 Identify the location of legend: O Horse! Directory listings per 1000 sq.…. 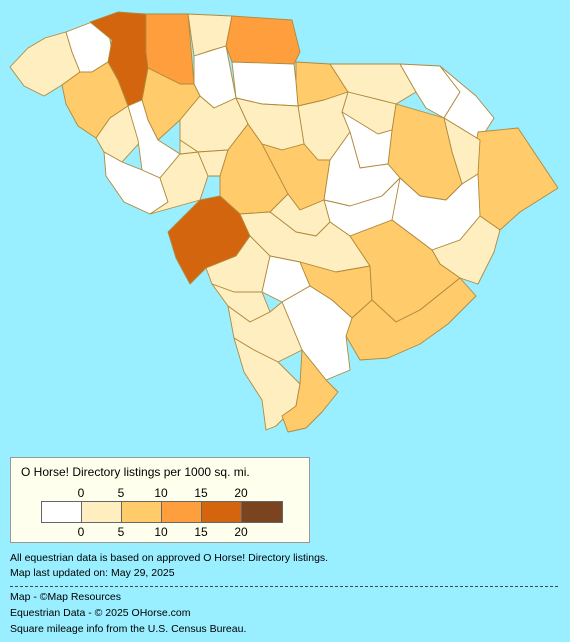
(160, 500).